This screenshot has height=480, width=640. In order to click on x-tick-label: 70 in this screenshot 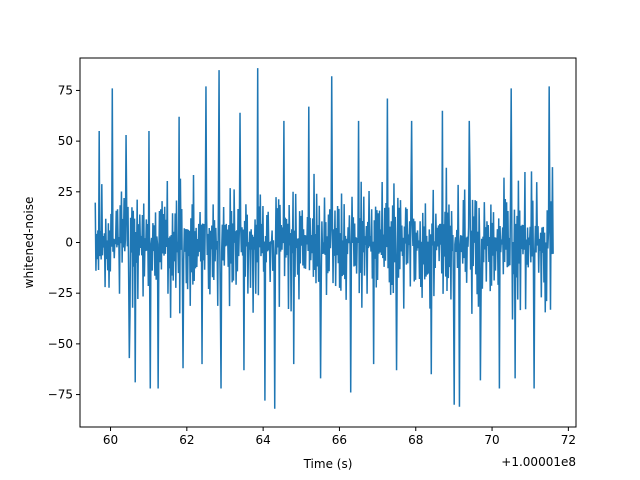, I will do `click(491, 440)`.